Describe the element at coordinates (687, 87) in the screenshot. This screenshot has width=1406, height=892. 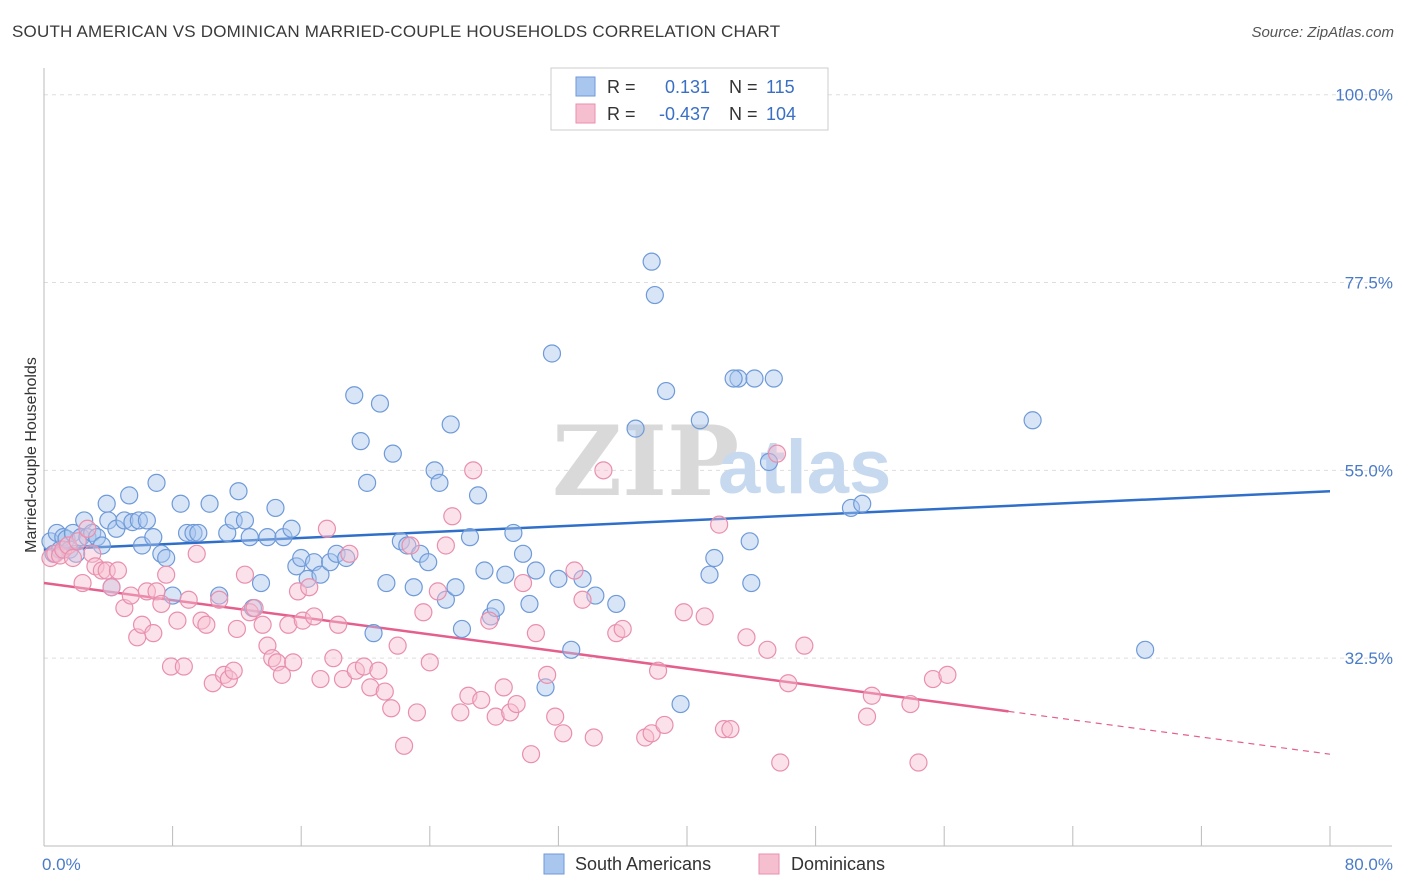
I see `legend-r-value-1: 0.131` at that location.